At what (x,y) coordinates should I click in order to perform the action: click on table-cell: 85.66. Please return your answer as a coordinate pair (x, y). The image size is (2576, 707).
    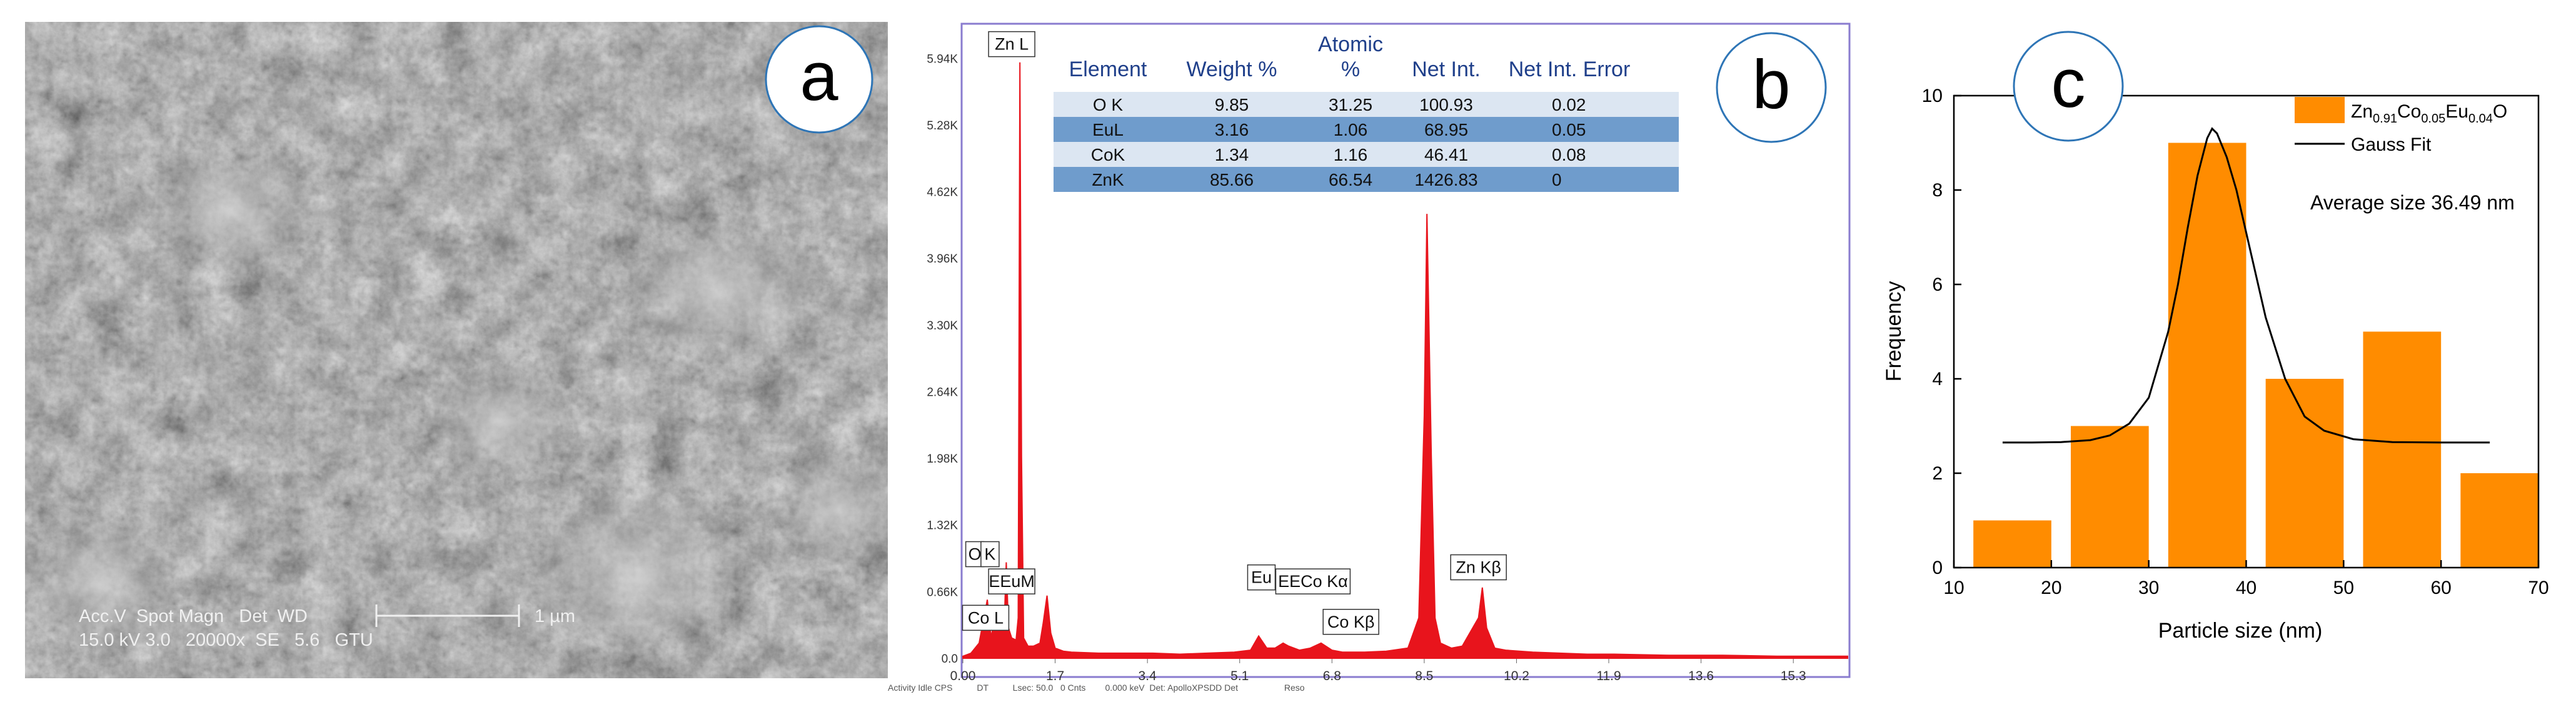
    Looking at the image, I should click on (1232, 179).